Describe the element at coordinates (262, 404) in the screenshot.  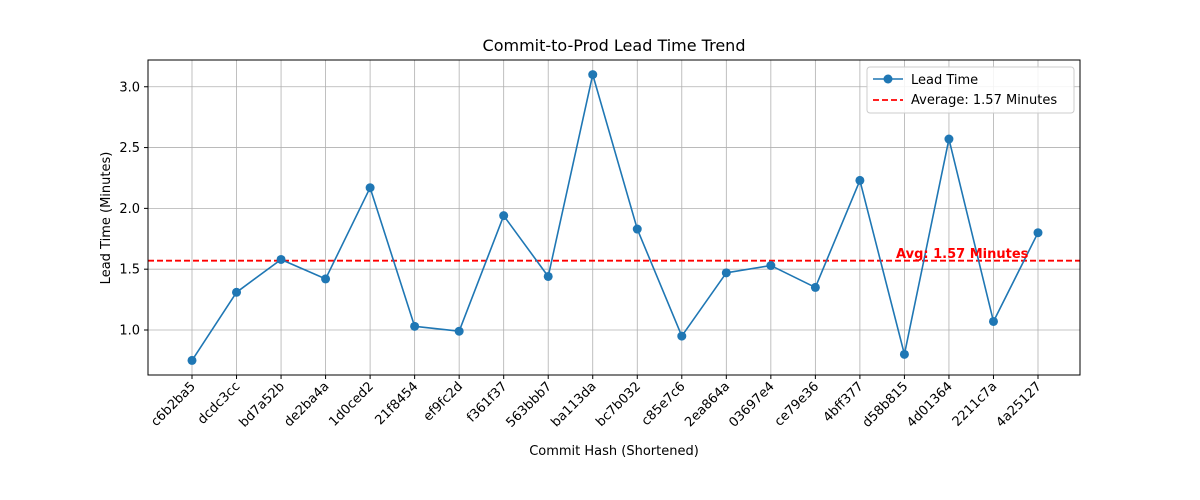
I see `x-tick-label: bd7a52b` at that location.